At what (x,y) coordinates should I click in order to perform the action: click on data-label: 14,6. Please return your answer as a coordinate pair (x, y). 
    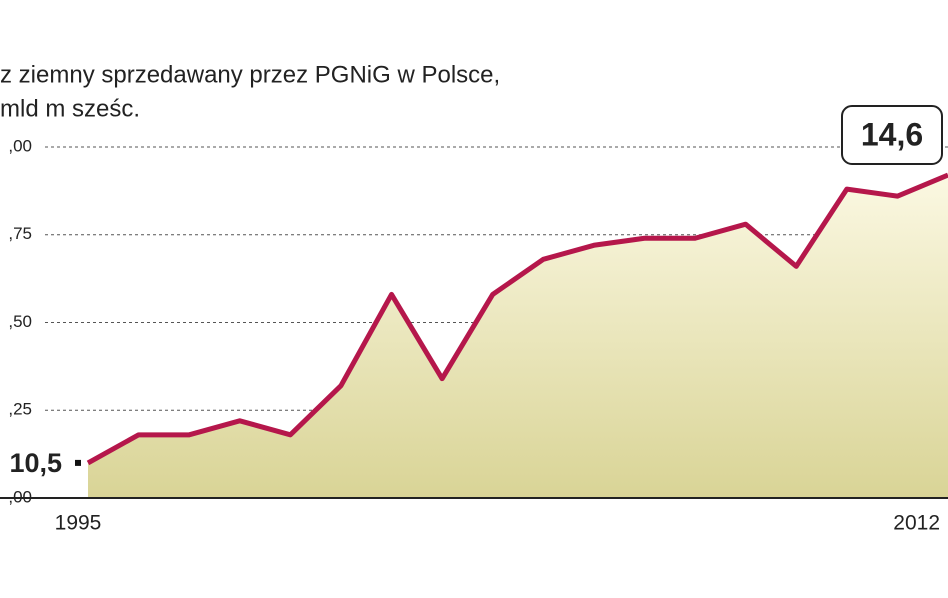
    Looking at the image, I should click on (892, 134).